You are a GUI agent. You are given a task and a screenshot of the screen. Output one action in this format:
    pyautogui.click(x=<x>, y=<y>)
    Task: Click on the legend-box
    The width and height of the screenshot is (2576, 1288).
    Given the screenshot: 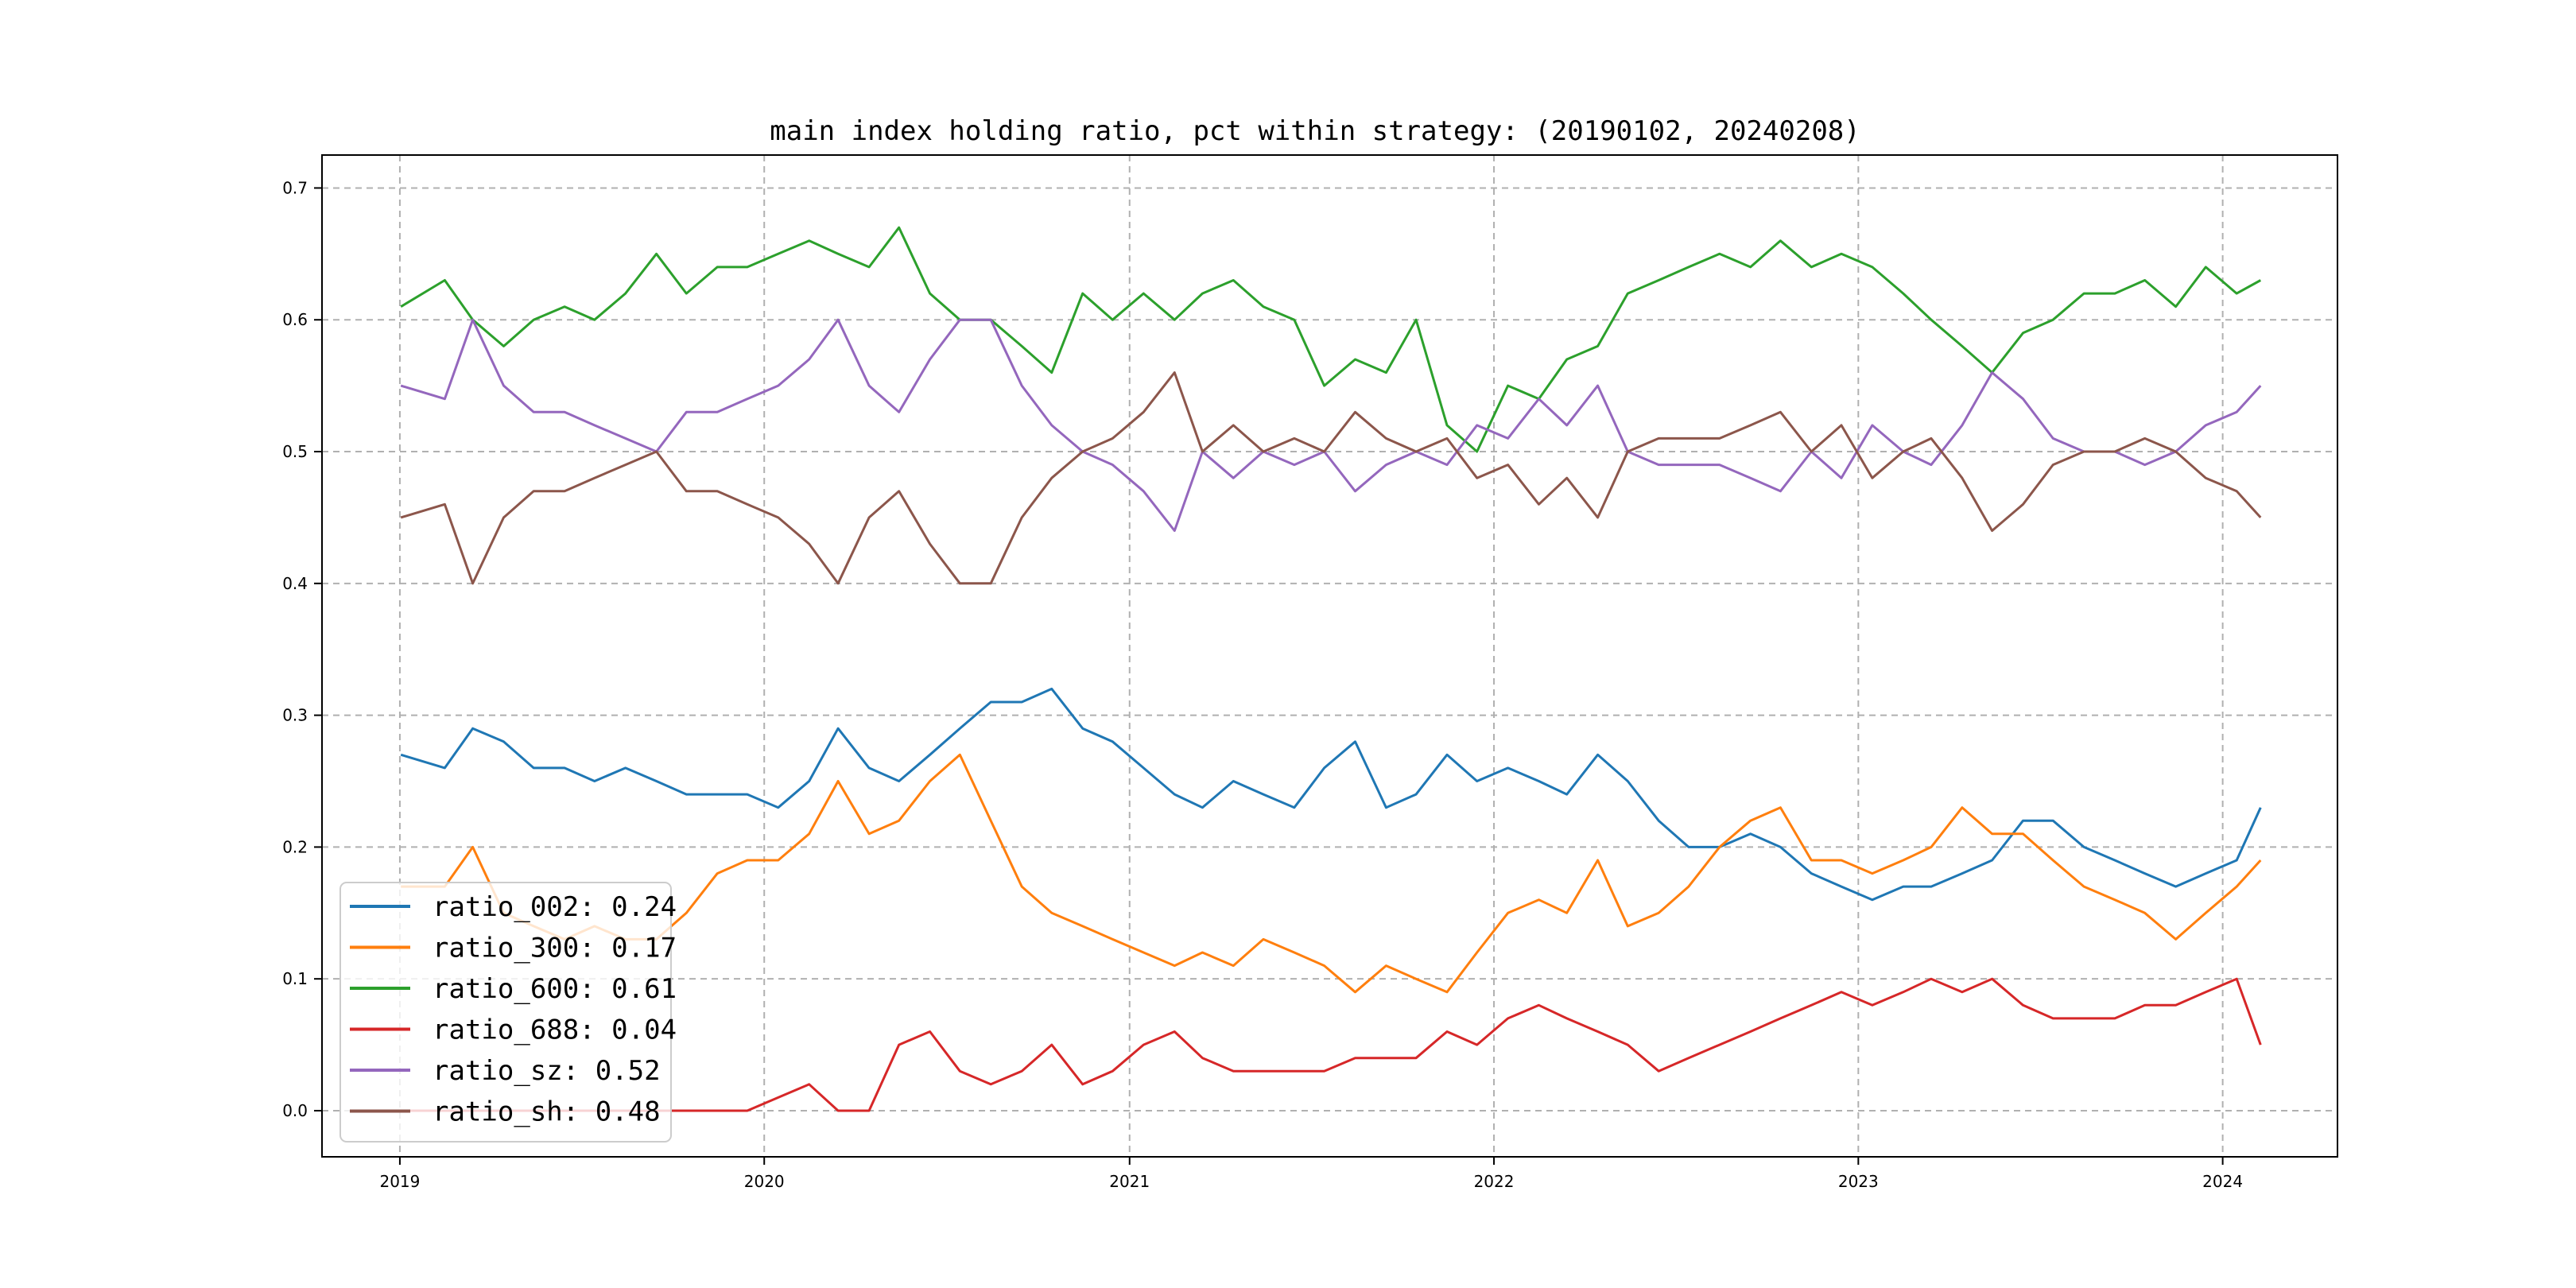 What is the action you would take?
    pyautogui.click(x=505, y=1012)
    